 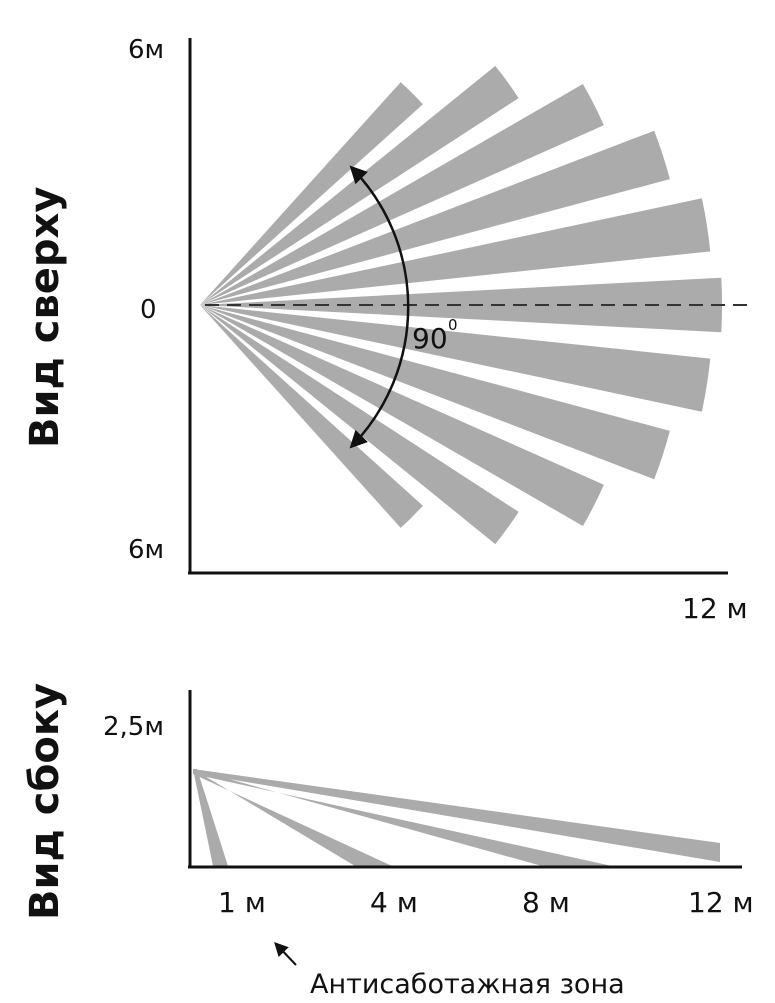 I want to click on side-x-label: 1 м, so click(x=242, y=902).